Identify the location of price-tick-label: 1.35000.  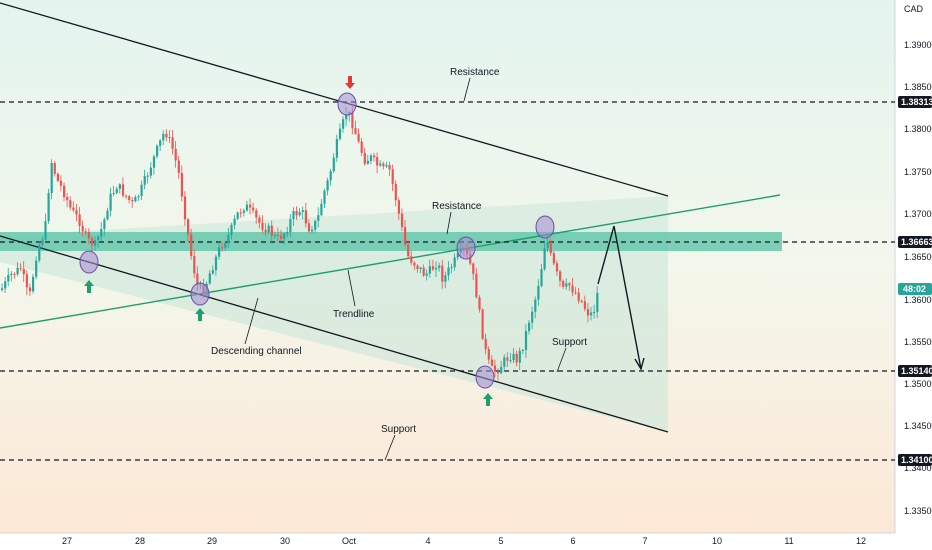
(918, 384).